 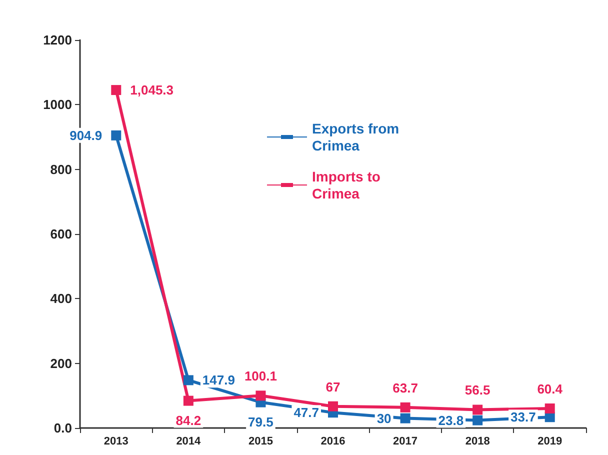 What do you see at coordinates (218, 380) in the screenshot?
I see `data-label: 147.9` at bounding box center [218, 380].